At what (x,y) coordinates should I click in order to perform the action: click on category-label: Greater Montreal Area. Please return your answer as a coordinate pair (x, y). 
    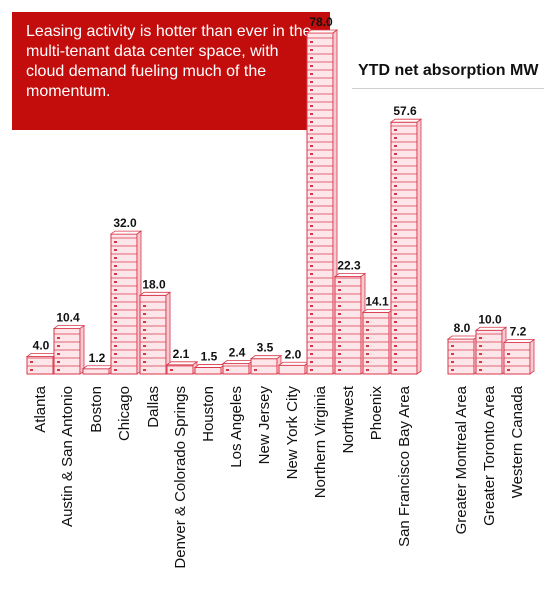
    Looking at the image, I should click on (461, 459).